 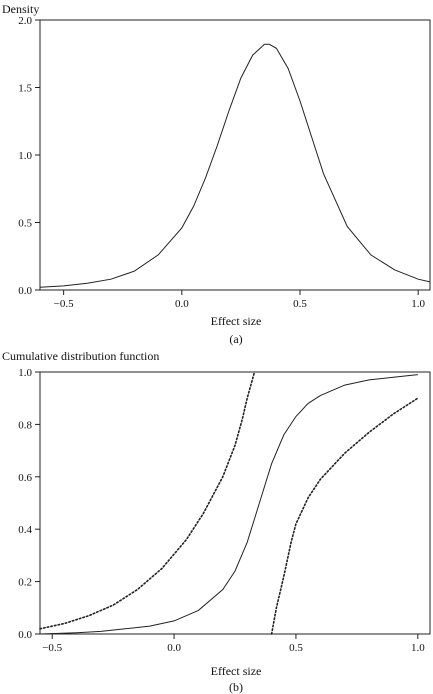 What do you see at coordinates (182, 304) in the screenshot?
I see `panel-a-x-tick-label: 0.0` at bounding box center [182, 304].